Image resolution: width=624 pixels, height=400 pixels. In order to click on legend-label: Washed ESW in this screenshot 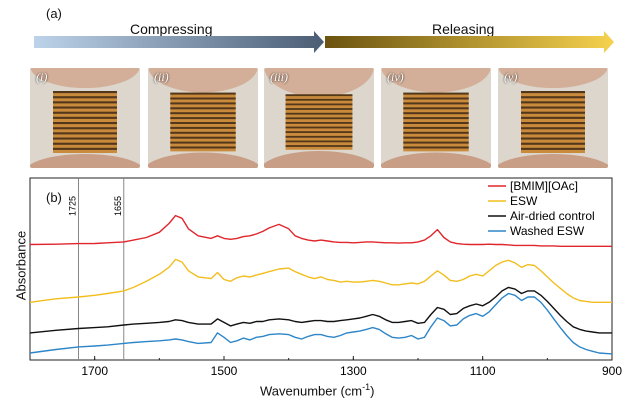, I will do `click(547, 231)`.